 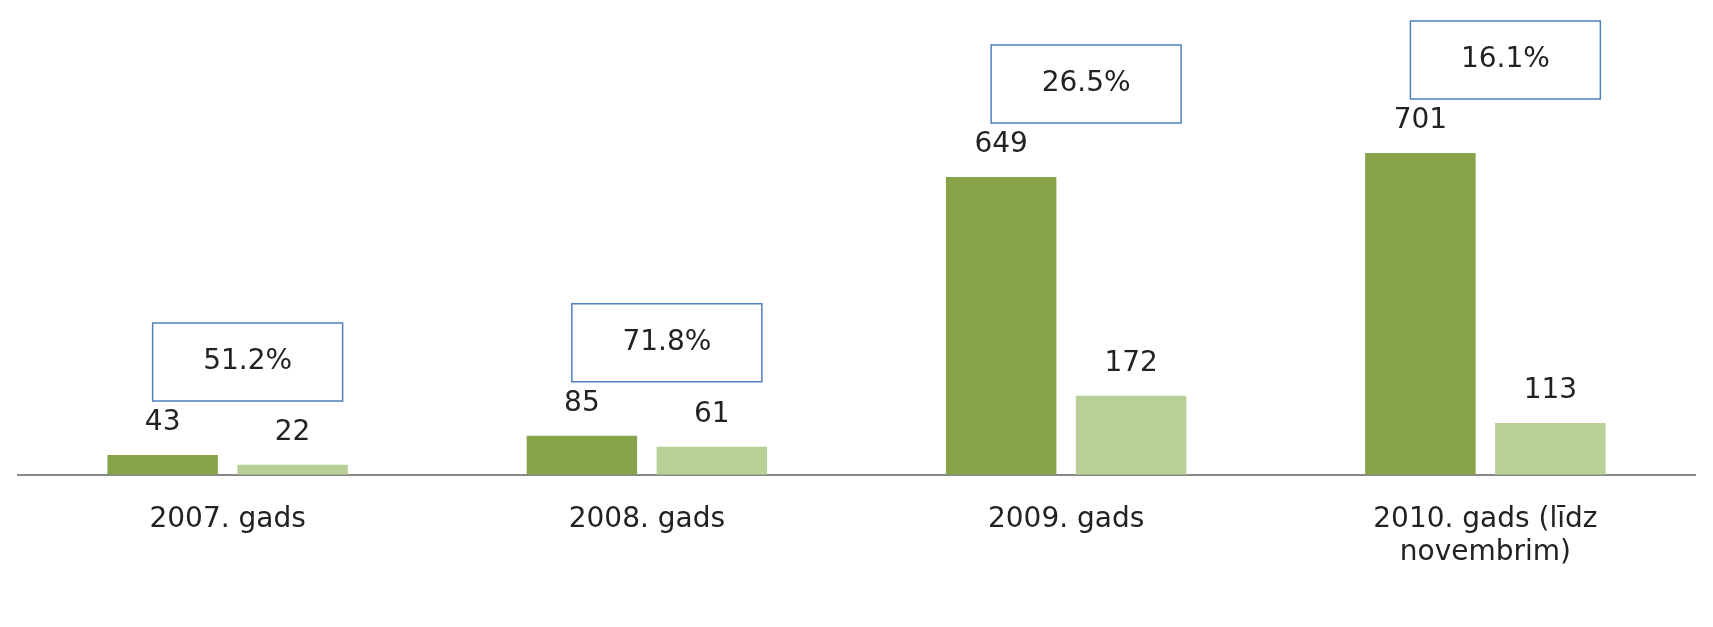 What do you see at coordinates (582, 402) in the screenshot?
I see `data-label: 85` at bounding box center [582, 402].